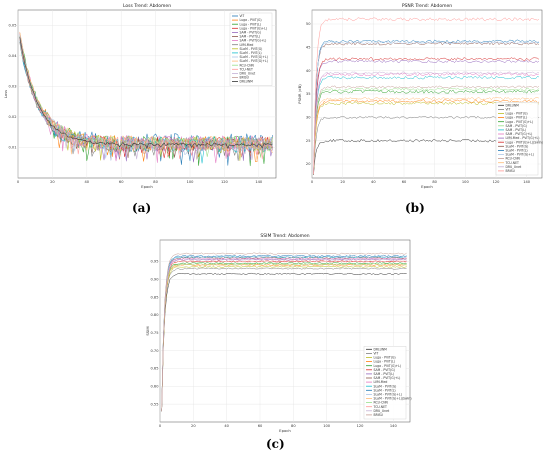  What do you see at coordinates (380, 407) in the screenshot?
I see `legend-label: TCU-NET` at bounding box center [380, 407].